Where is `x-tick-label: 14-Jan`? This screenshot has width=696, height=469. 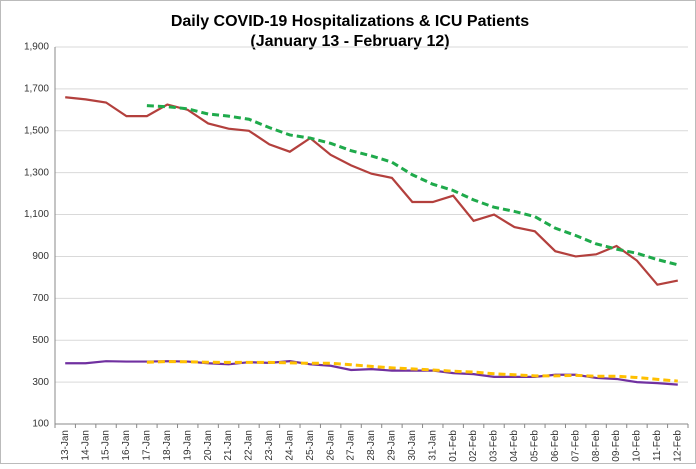
x-tick-label: 14-Jan is located at coordinates (85, 445).